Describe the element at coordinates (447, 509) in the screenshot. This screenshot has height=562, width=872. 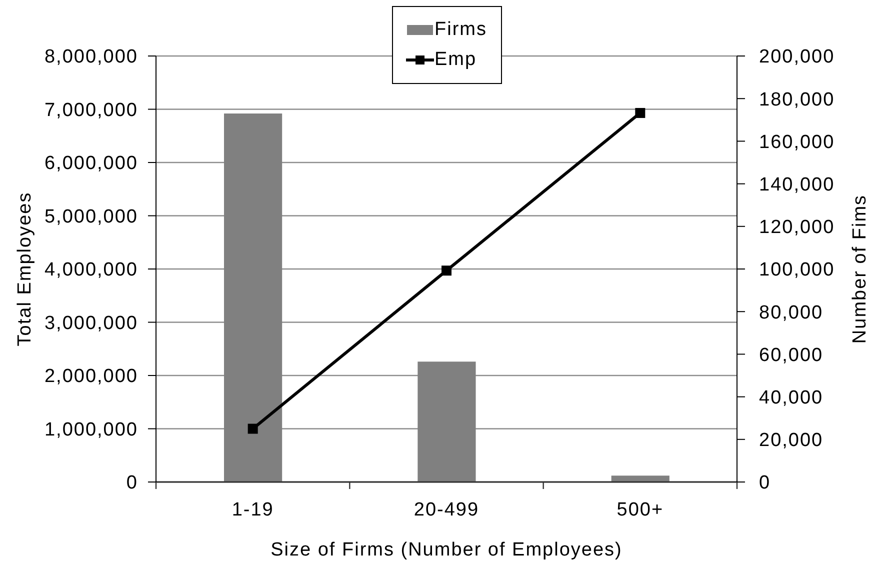
I see `x-tick-label: 20-499` at that location.